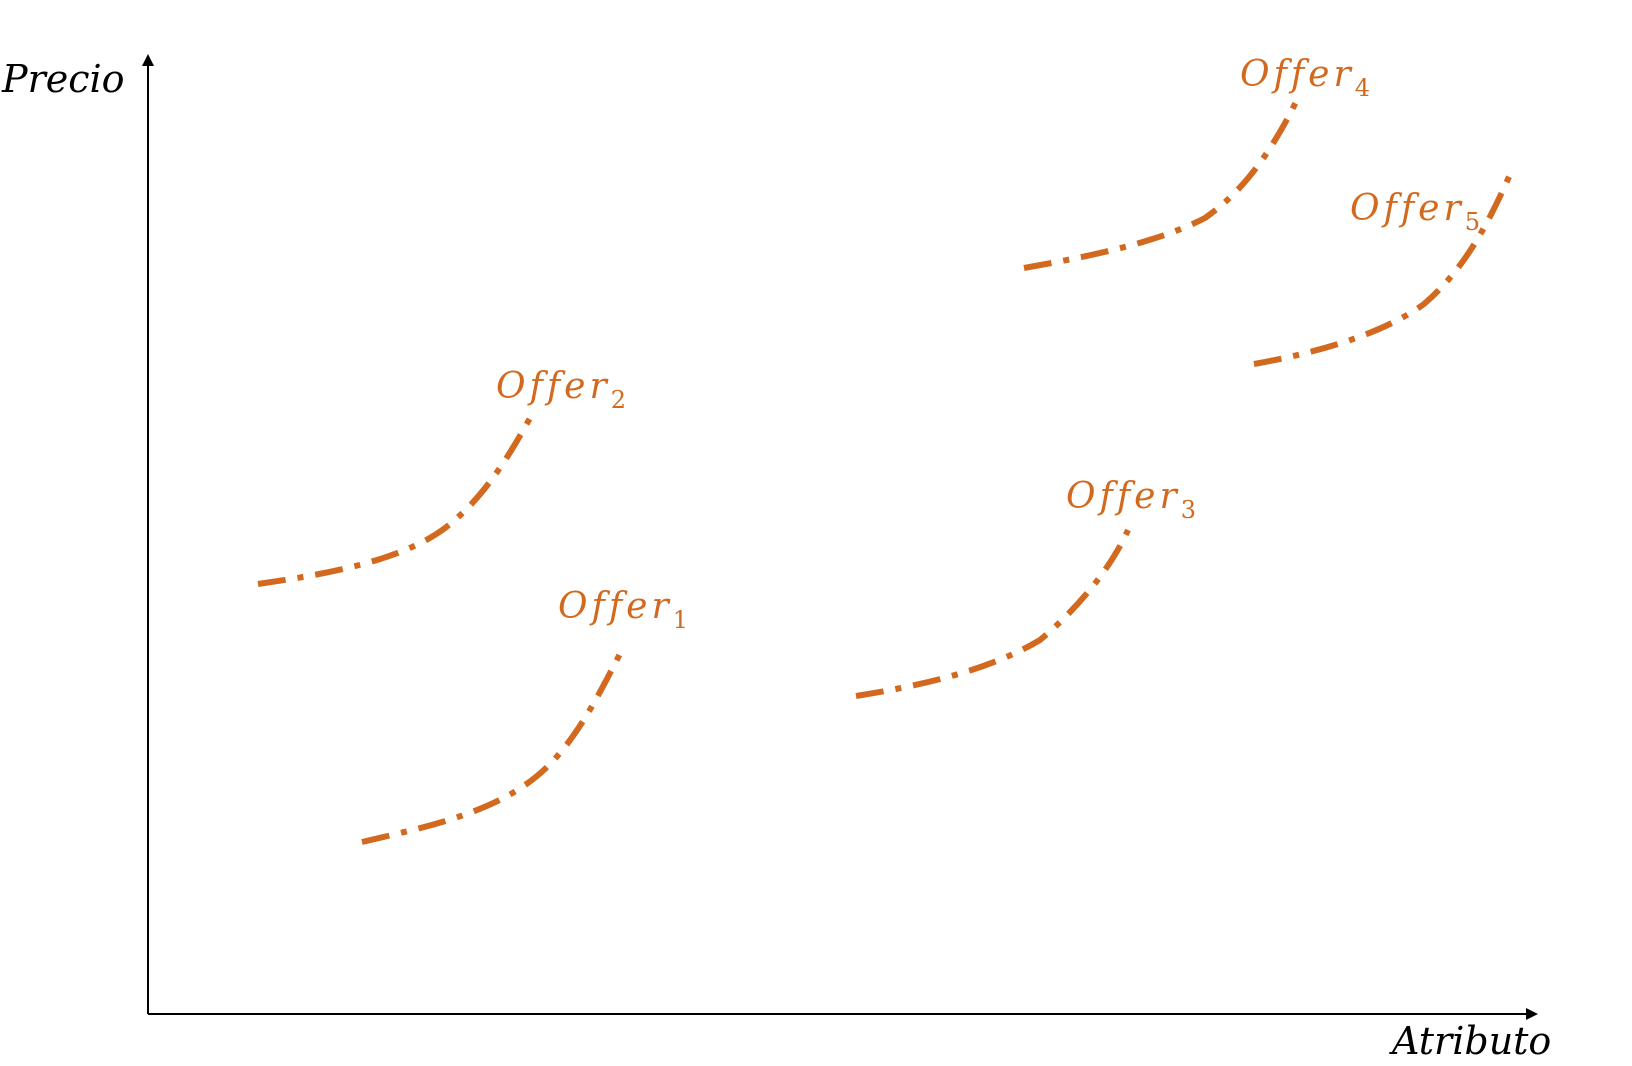 This screenshot has height=1066, width=1632. I want to click on offer-2-label: Offer2, so click(561, 390).